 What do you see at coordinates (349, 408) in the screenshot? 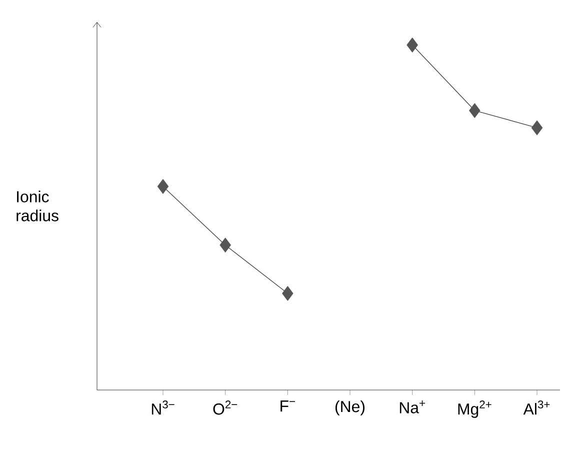
I see `x-tick-label: (Ne)` at bounding box center [349, 408].